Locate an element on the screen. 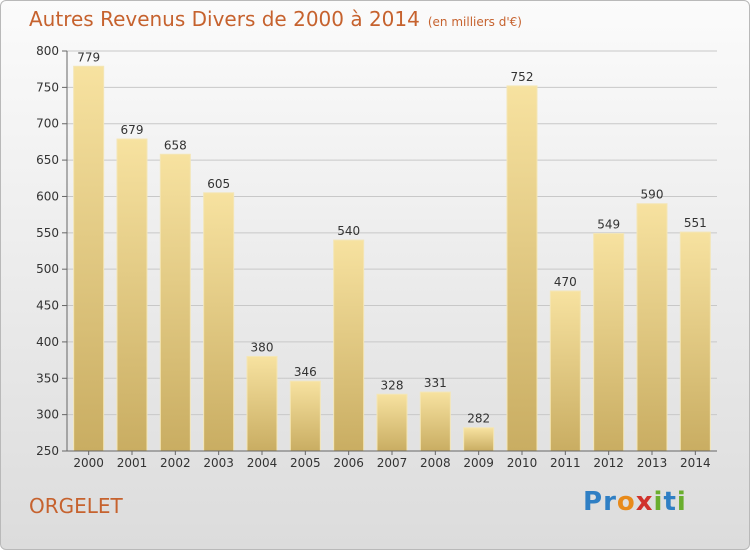  logo-letter: r is located at coordinates (610, 502).